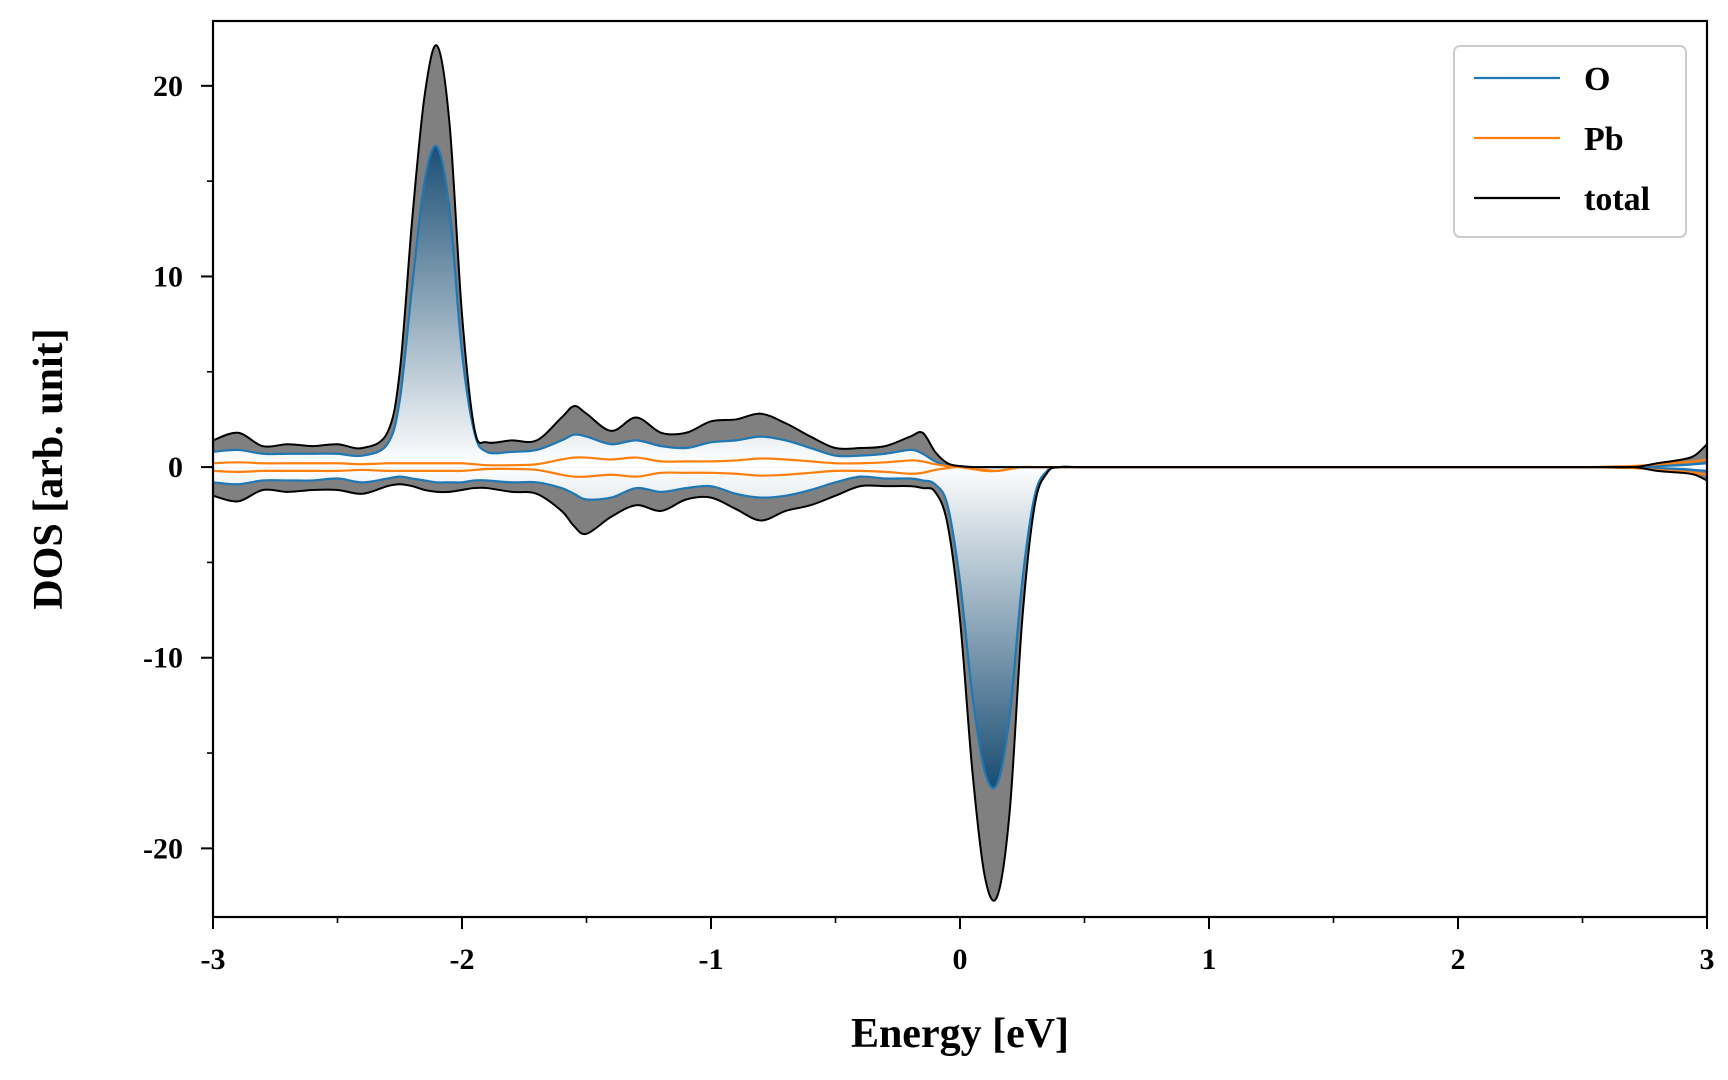 This screenshot has height=1080, width=1728. I want to click on x-tick-label: -2, so click(462, 959).